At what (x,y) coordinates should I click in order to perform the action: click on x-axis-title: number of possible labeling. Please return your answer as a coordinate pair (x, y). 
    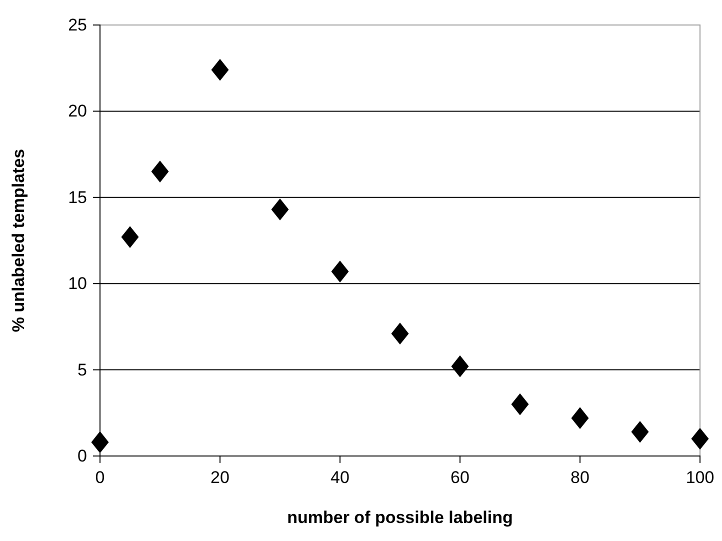
    Looking at the image, I should click on (400, 517).